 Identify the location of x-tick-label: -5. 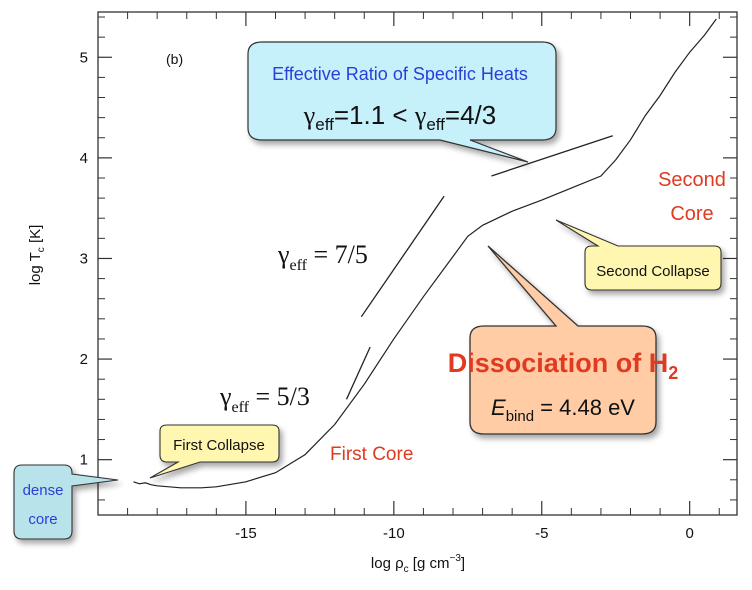
(541, 533).